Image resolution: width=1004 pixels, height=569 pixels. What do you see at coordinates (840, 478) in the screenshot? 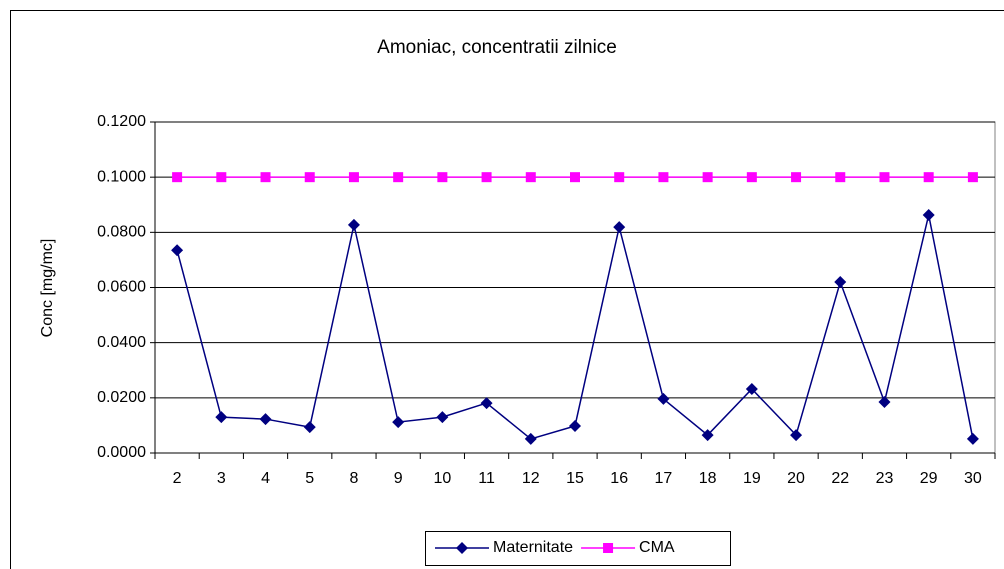
I see `x-tick-label: 22` at bounding box center [840, 478].